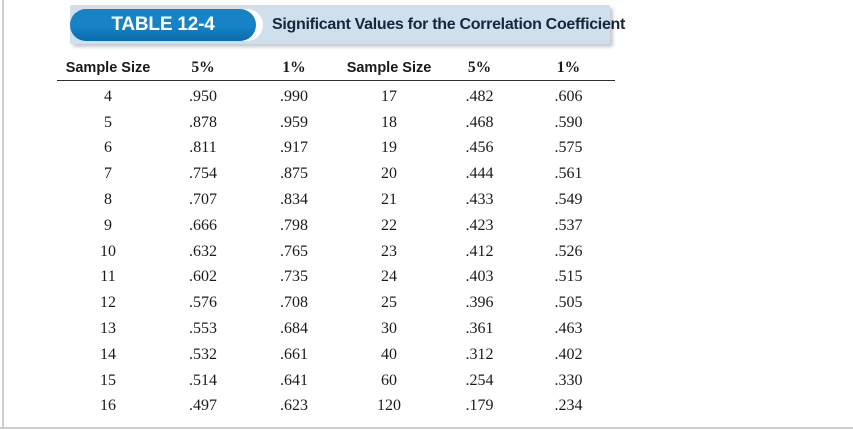 The image size is (853, 430). What do you see at coordinates (108, 277) in the screenshot?
I see `table-cell: 11` at bounding box center [108, 277].